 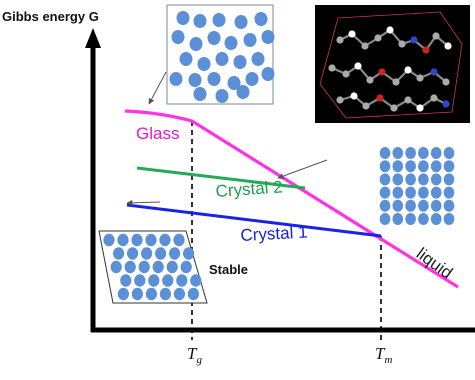 I want to click on tm-tick-label: Tm, so click(x=384, y=355).